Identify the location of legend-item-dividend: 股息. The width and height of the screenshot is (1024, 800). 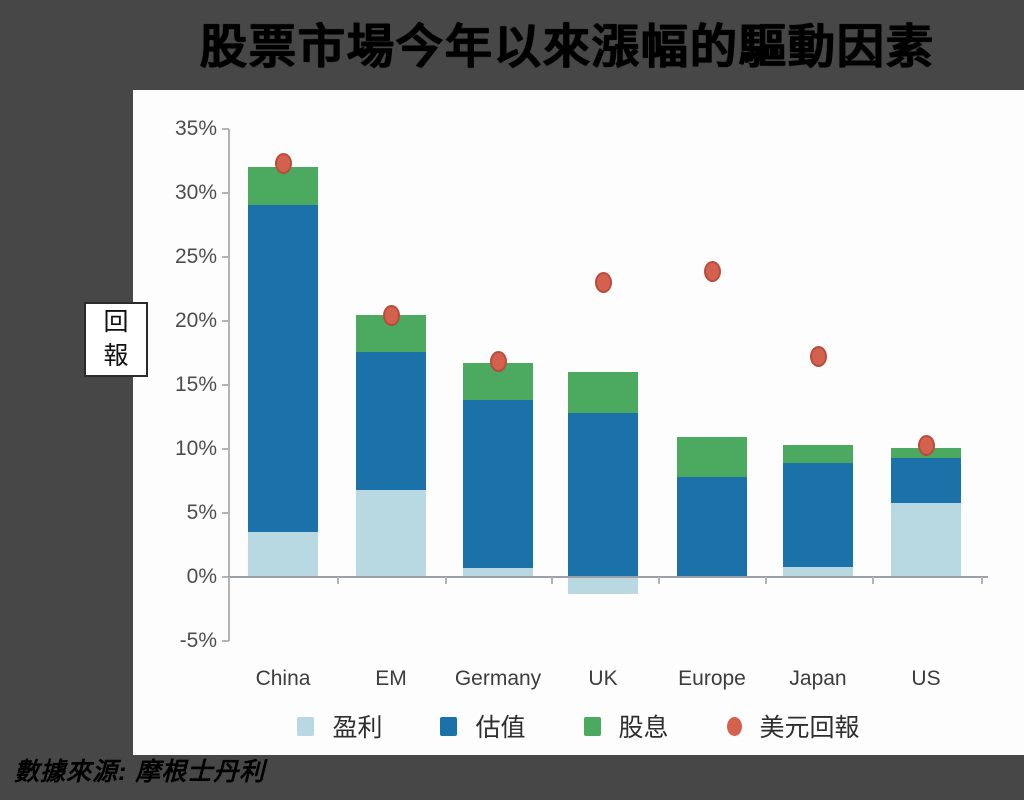
(626, 726).